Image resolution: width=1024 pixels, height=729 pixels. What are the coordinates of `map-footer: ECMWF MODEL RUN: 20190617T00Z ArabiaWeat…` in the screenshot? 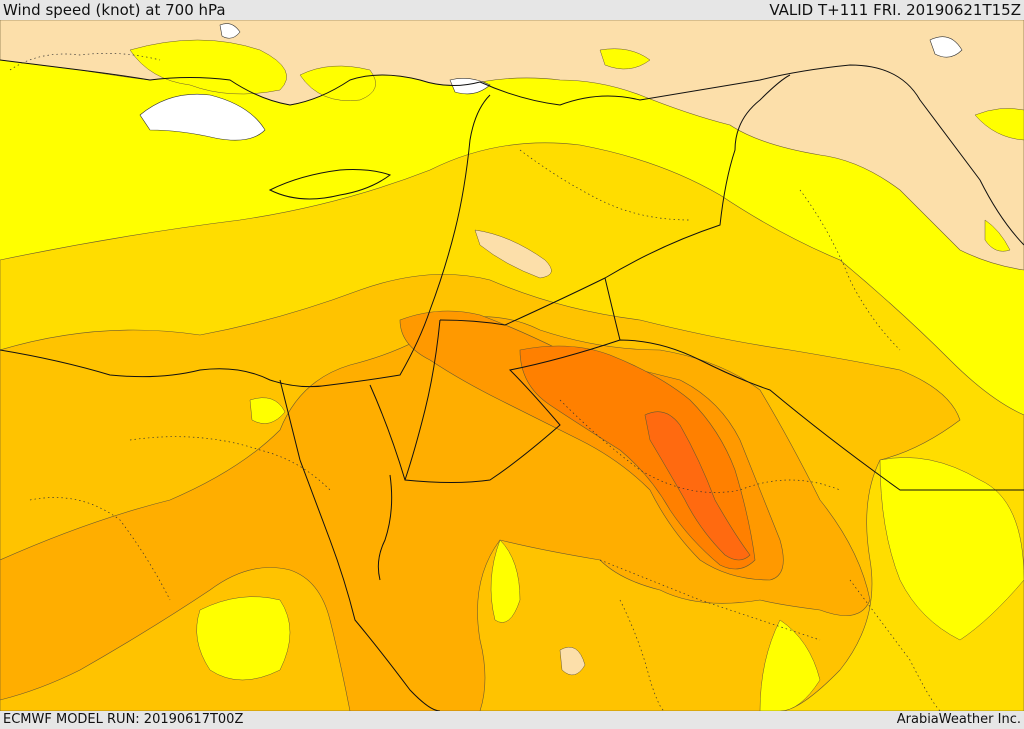 It's located at (512, 720).